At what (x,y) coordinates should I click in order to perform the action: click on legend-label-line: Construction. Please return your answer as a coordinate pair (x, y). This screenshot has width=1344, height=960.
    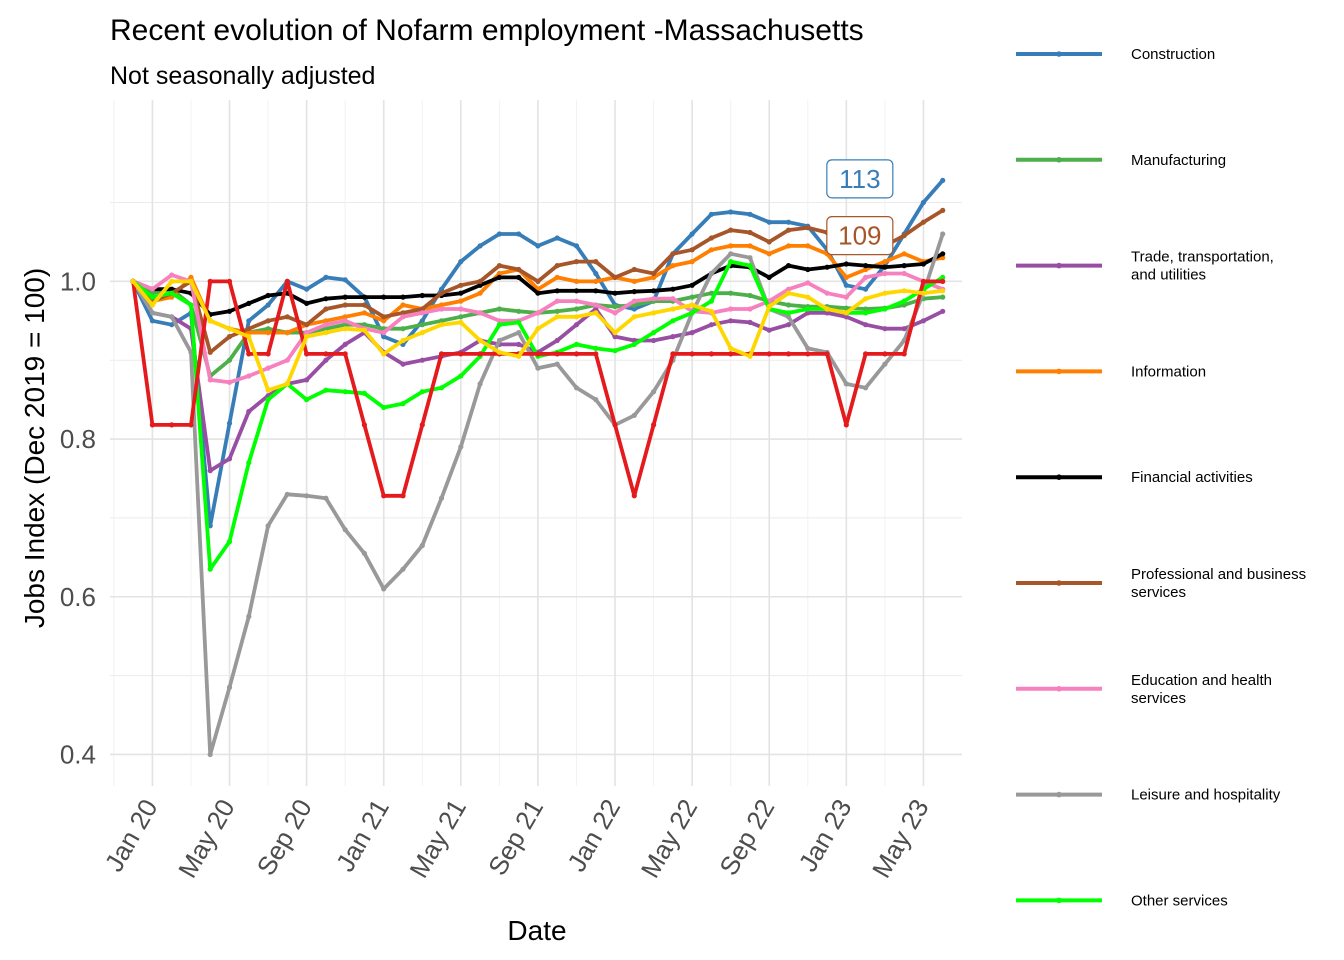
    Looking at the image, I should click on (1173, 54).